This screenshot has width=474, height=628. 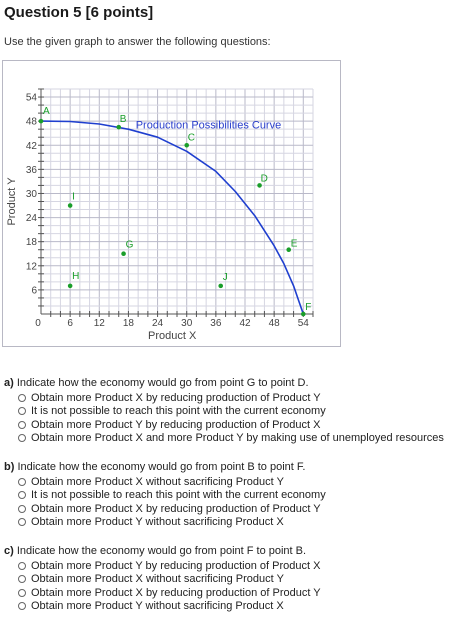 I want to click on x-tick-label: 12, so click(x=100, y=323).